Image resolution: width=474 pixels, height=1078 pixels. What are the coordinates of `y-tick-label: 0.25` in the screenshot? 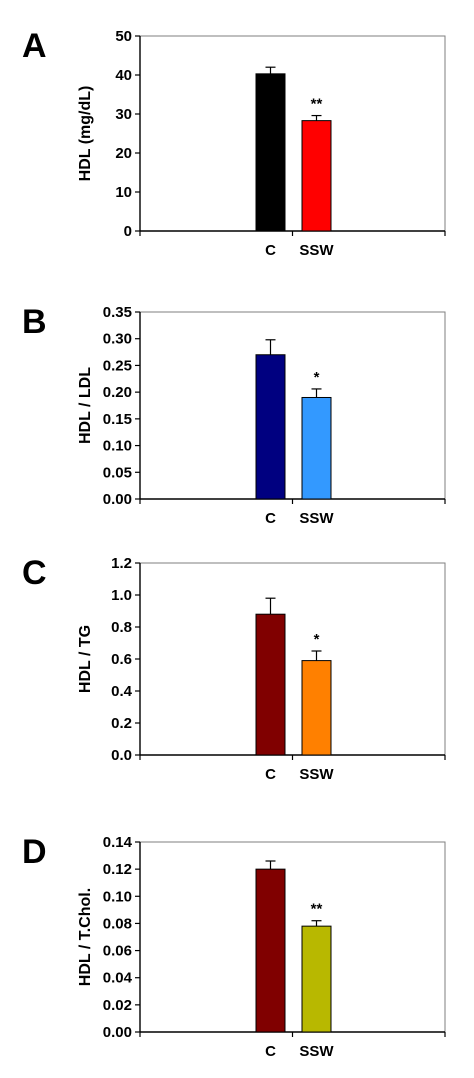 It's located at (117, 365).